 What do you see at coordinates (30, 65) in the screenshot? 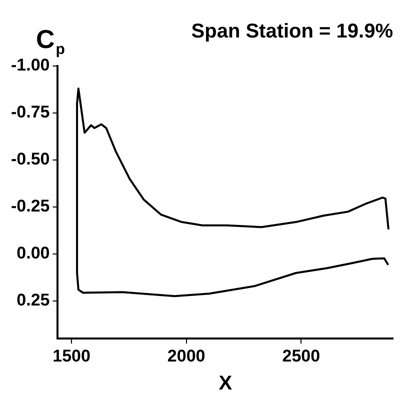
I see `y-tick-label: -1.00` at bounding box center [30, 65].